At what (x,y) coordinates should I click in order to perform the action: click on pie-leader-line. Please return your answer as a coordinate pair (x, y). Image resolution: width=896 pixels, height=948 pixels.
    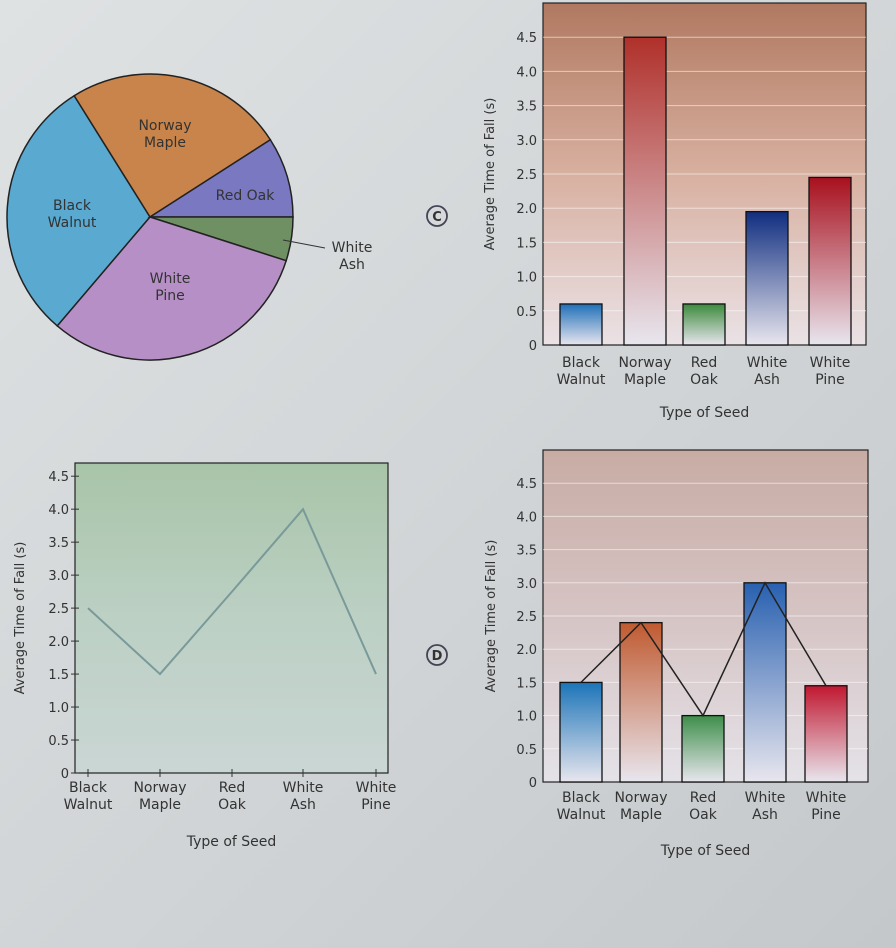
    Looking at the image, I should click on (304, 244).